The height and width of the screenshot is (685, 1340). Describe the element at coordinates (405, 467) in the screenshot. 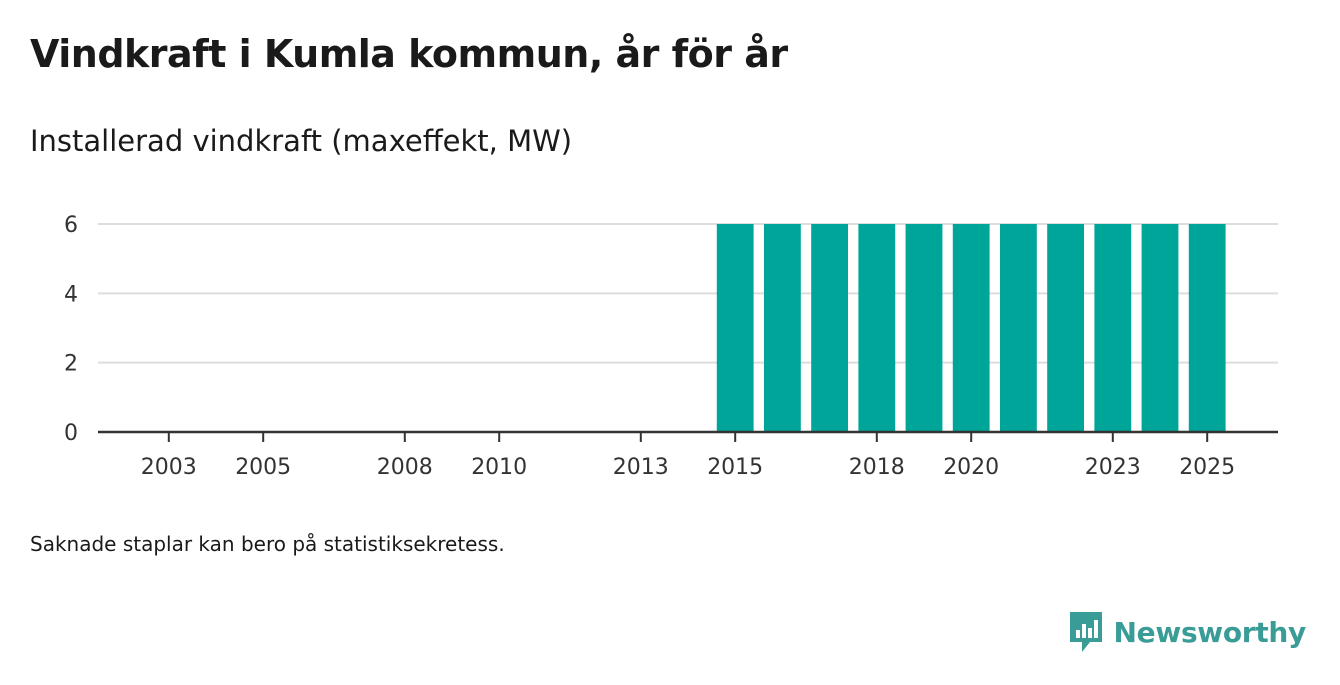

I see `x-tick-label: 2008` at that location.